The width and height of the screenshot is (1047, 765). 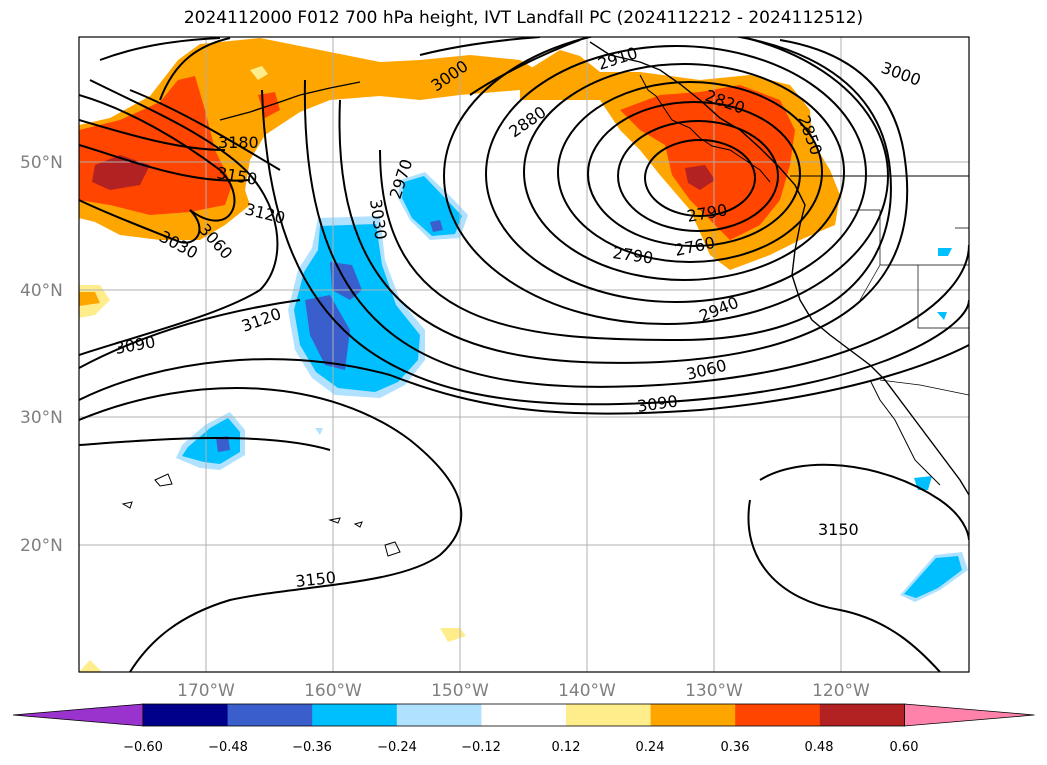 I want to click on latitude-label: 30°N, so click(x=41, y=418).